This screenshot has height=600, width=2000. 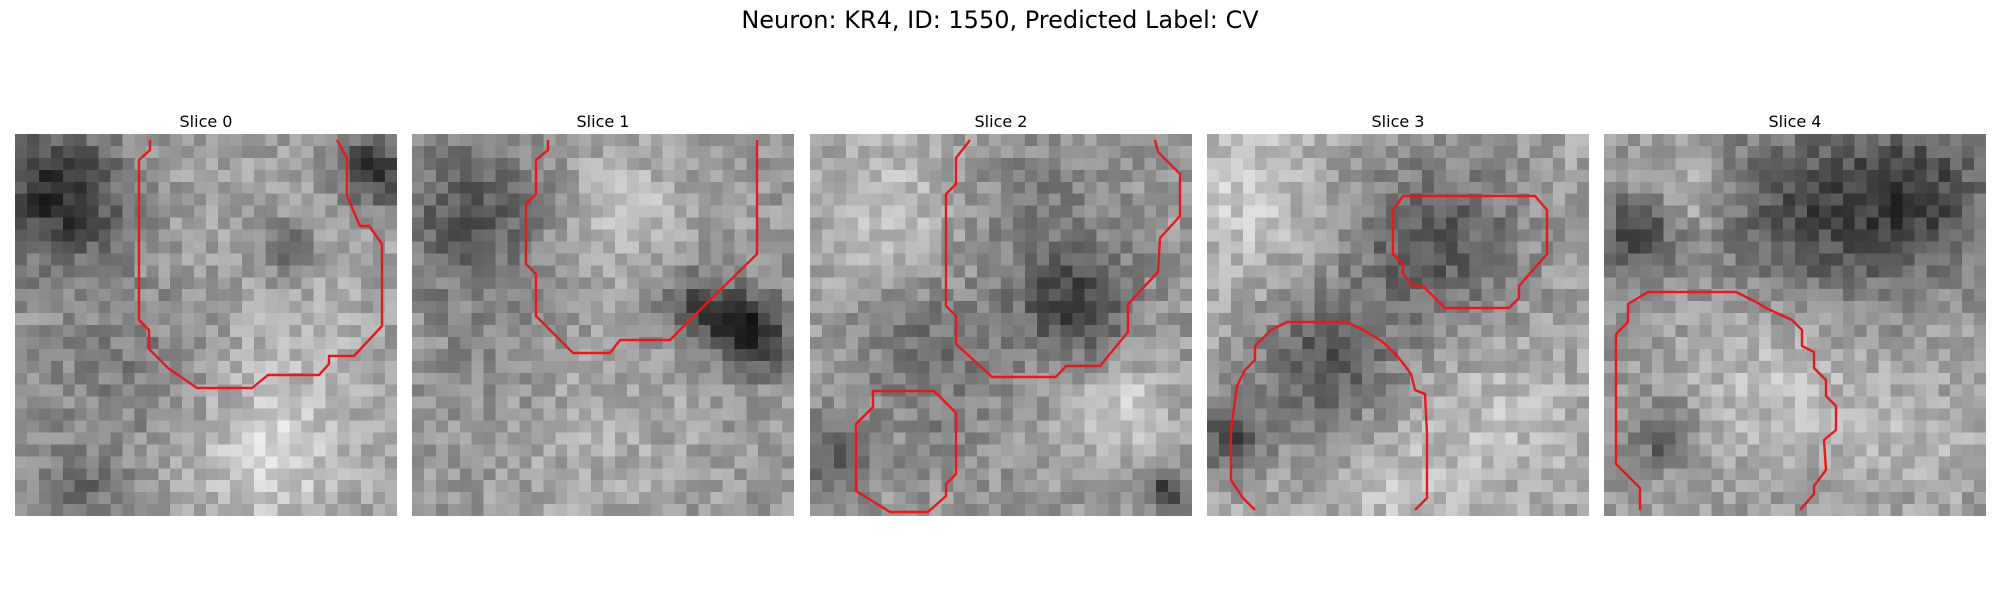 I want to click on slice-title: Slice 1, so click(x=603, y=121).